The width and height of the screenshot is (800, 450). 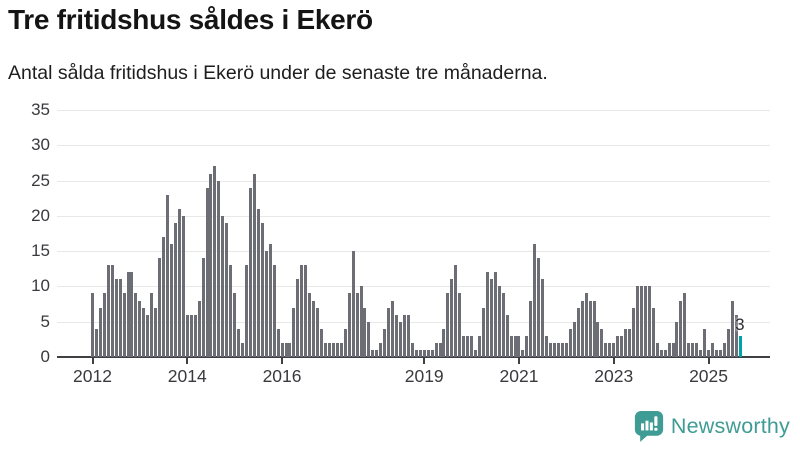 What do you see at coordinates (740, 346) in the screenshot?
I see `highlighted-bar` at bounding box center [740, 346].